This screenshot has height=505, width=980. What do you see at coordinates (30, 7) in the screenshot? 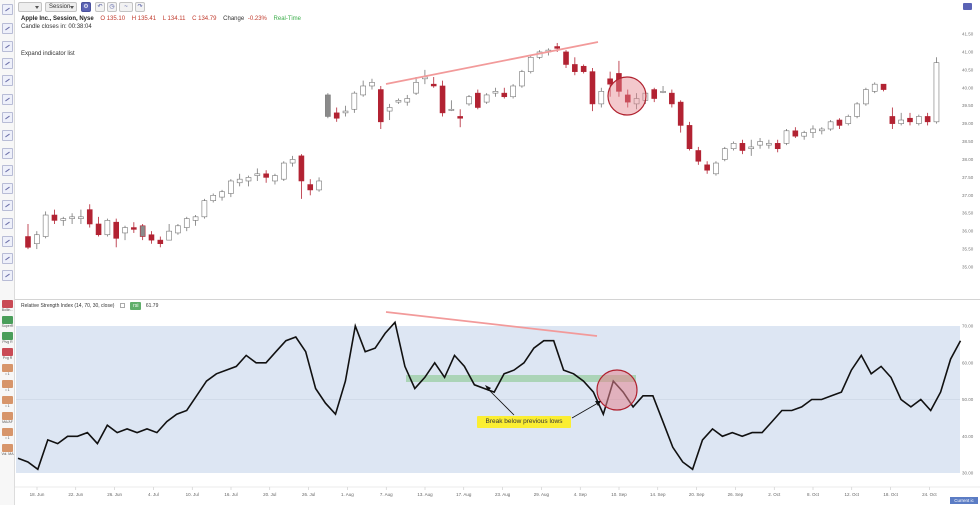
I see `interval-select` at bounding box center [30, 7].